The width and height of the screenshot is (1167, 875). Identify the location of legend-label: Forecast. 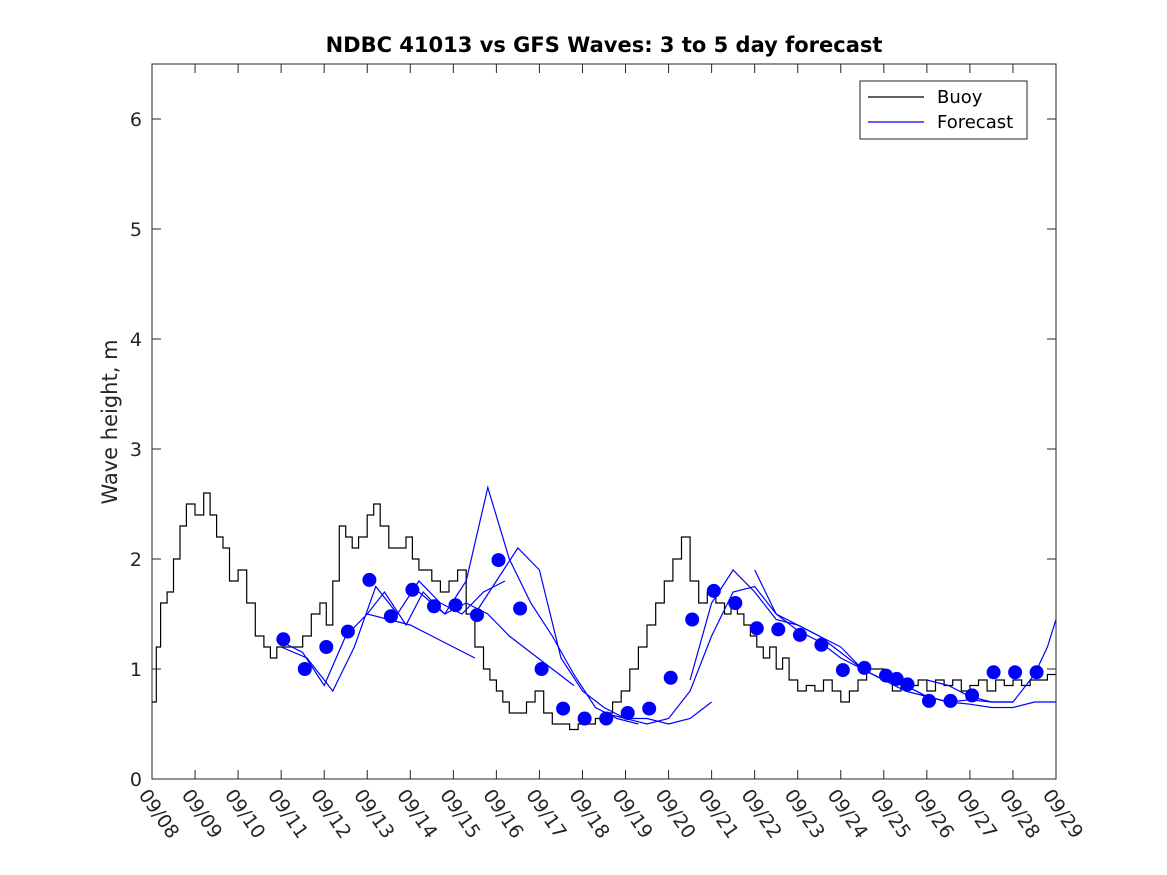
(975, 122).